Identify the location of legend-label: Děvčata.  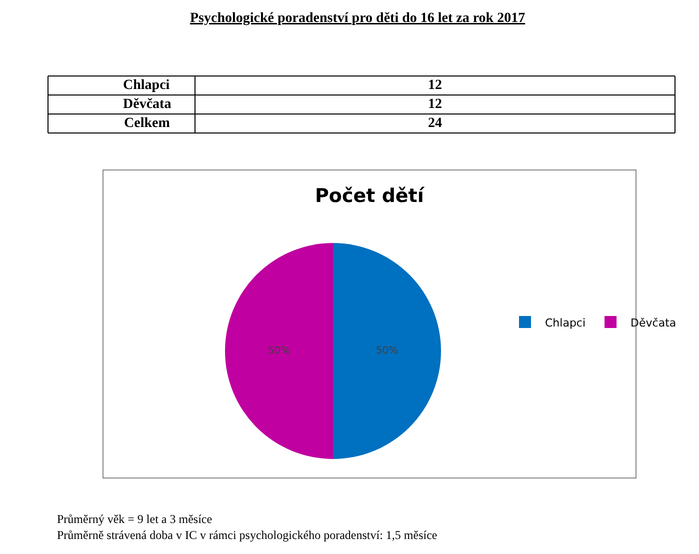
(653, 323).